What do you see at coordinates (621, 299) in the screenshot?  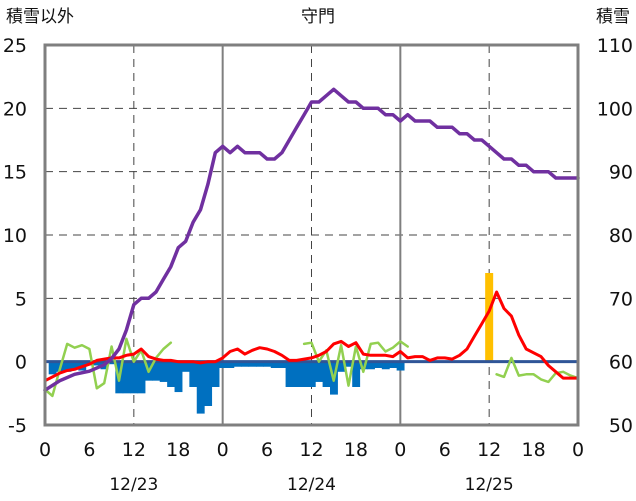 I see `y-right-tick-label: 70` at bounding box center [621, 299].